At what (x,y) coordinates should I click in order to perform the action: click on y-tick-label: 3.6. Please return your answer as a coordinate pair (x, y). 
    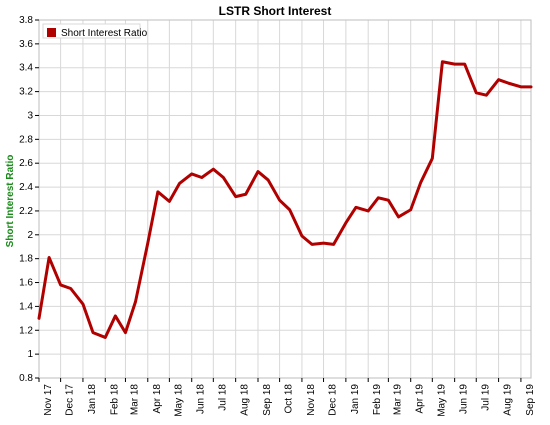
    Looking at the image, I should click on (26, 44).